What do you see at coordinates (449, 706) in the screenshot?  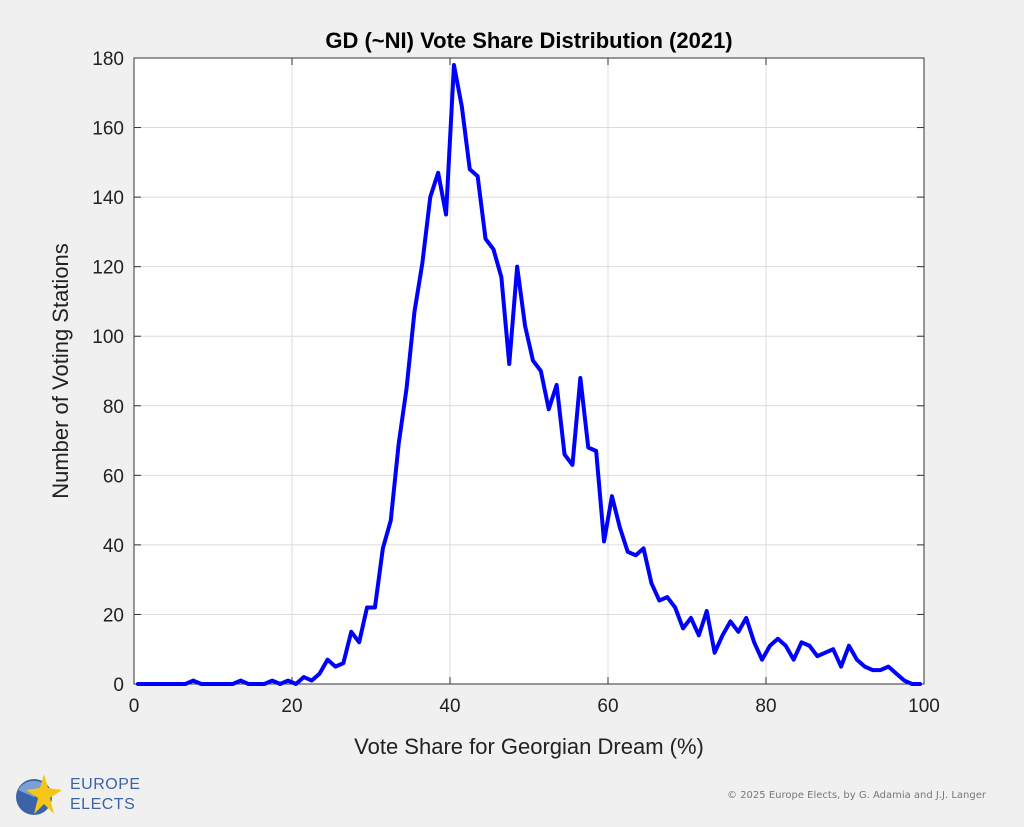 I see `x-tick-label: 40` at bounding box center [449, 706].